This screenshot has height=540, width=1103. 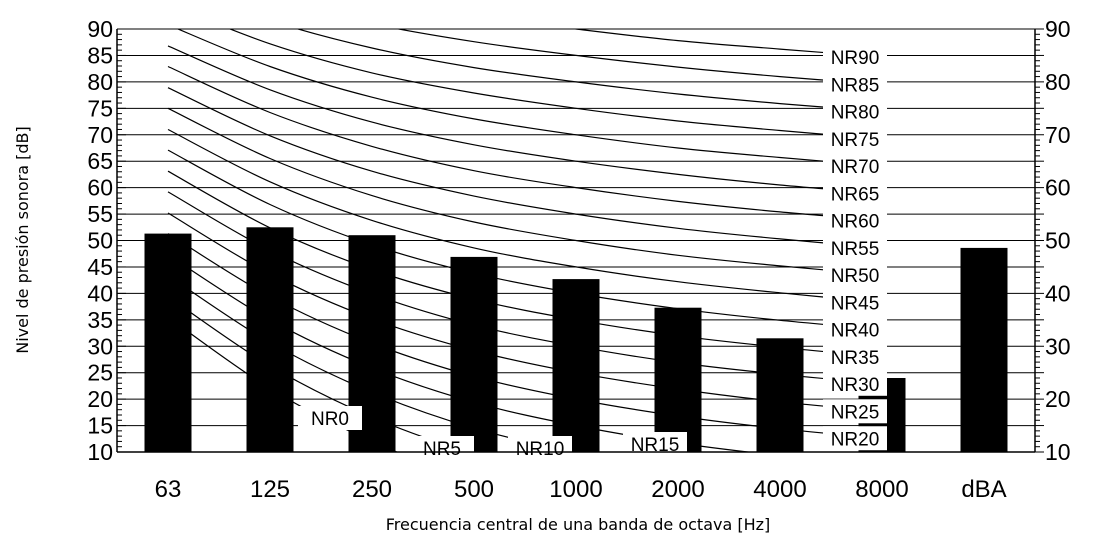 I want to click on x-tick-label: 8000, so click(x=881, y=489).